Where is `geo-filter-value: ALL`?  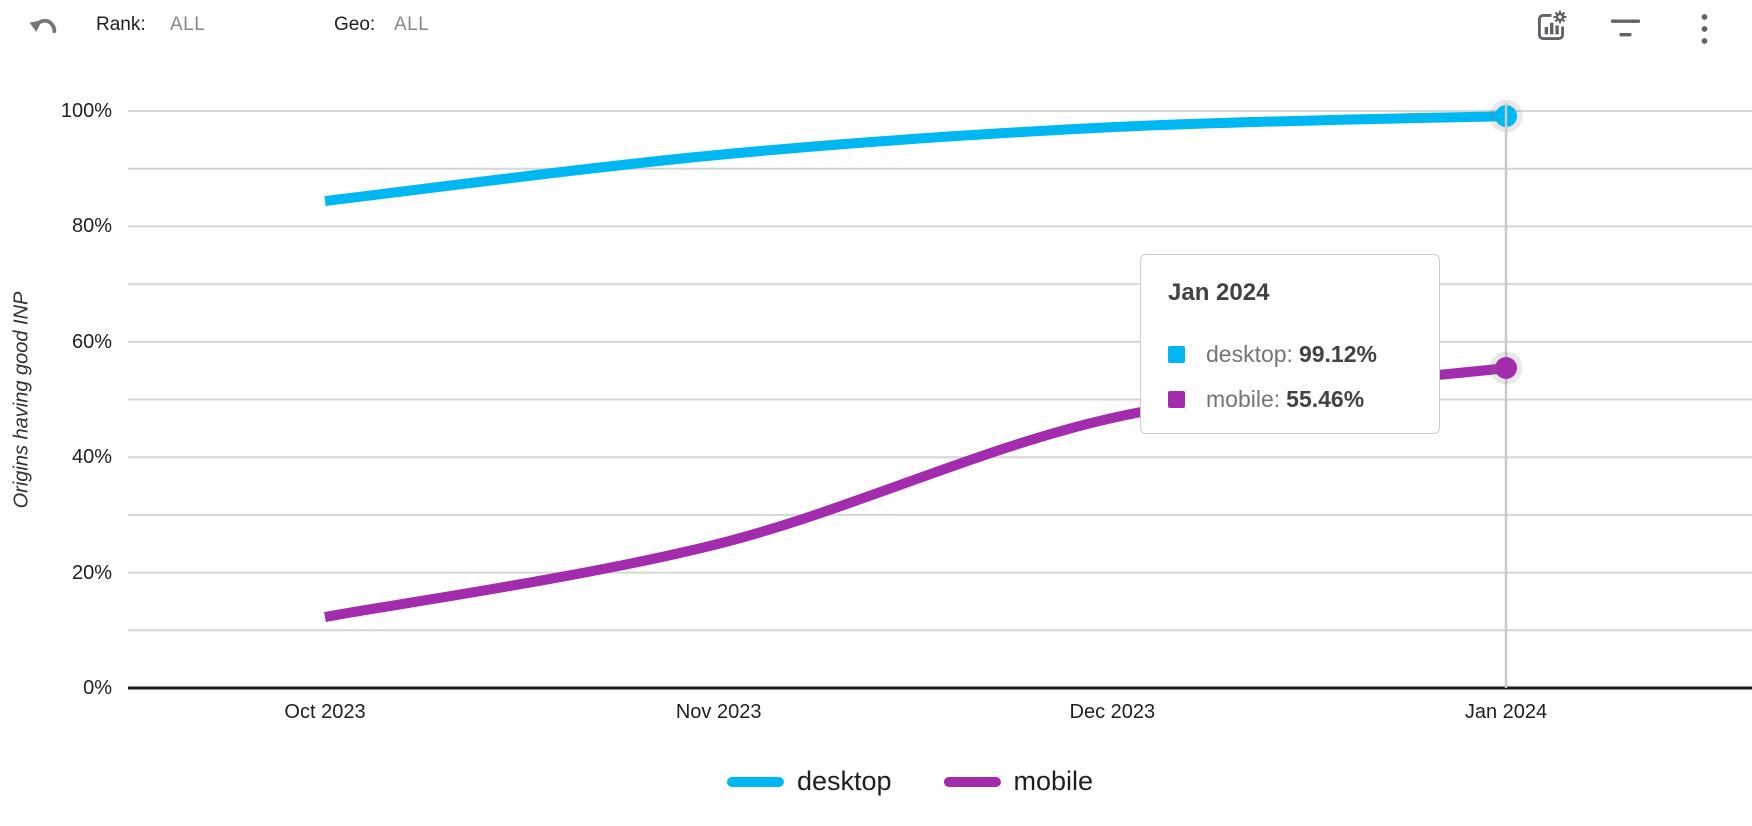 geo-filter-value: ALL is located at coordinates (412, 24).